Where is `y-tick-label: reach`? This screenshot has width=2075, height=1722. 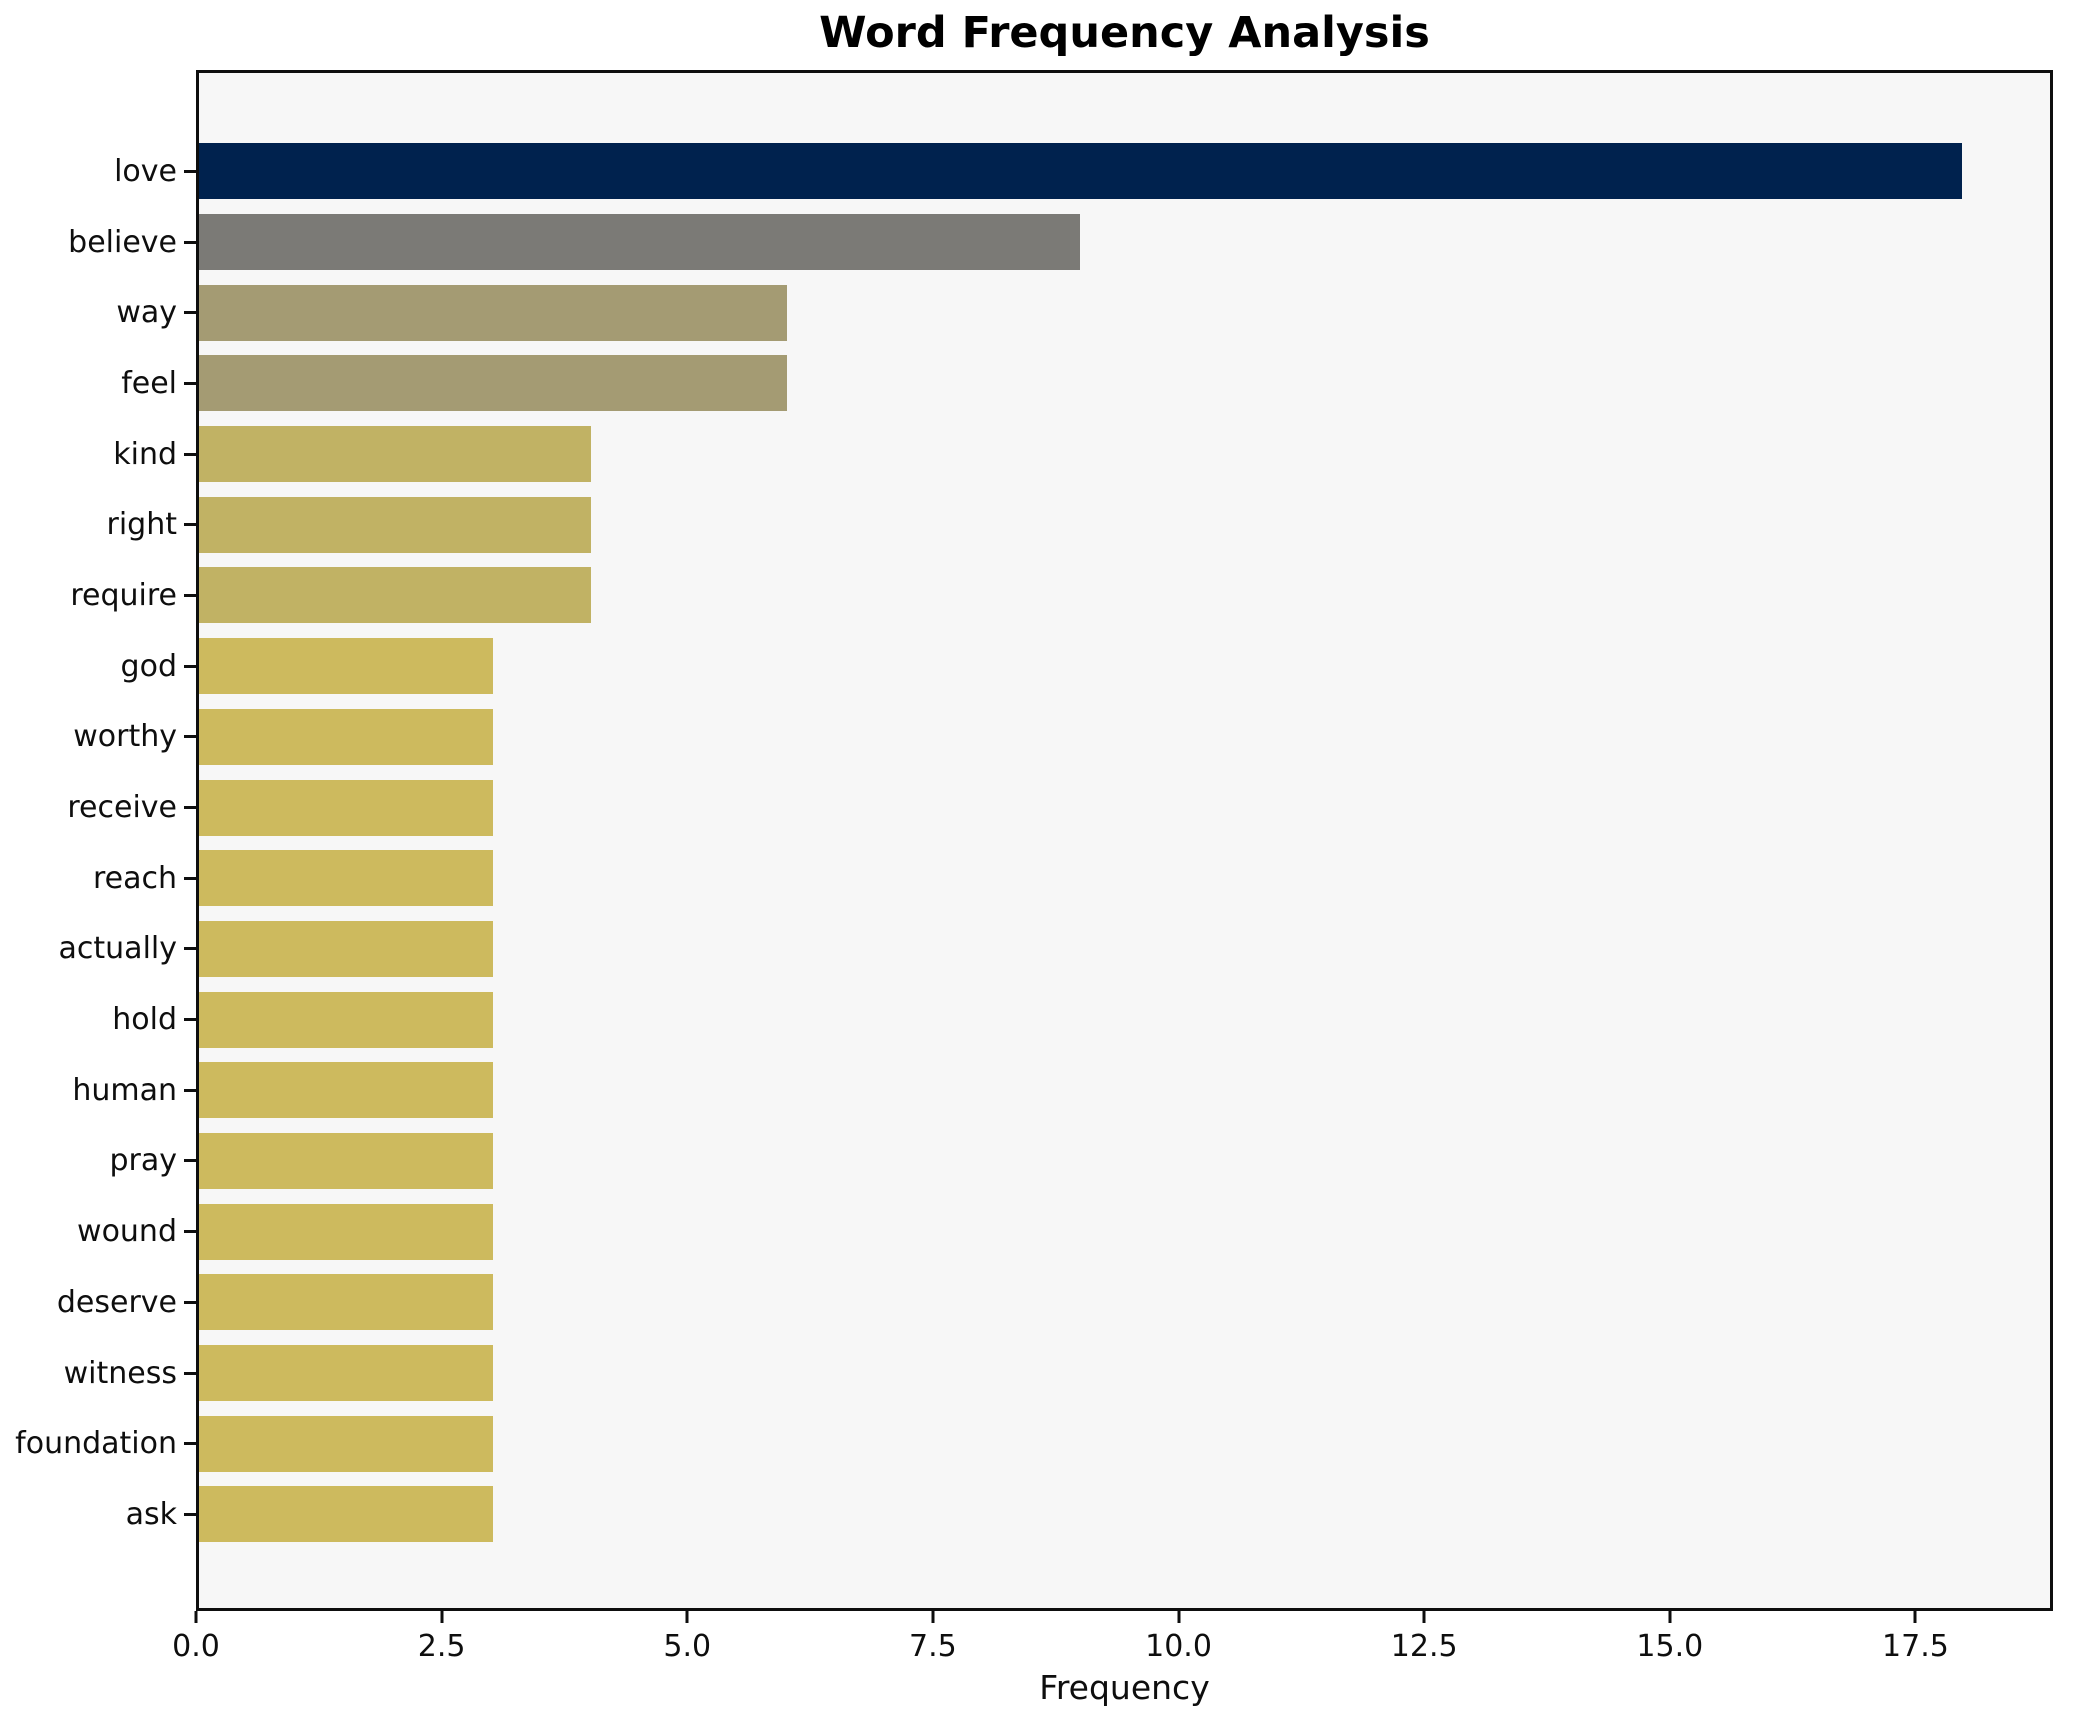
y-tick-label: reach is located at coordinates (134, 878).